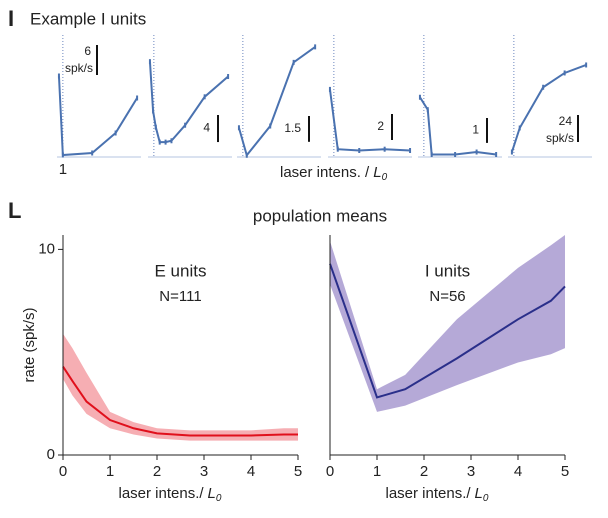  I want to click on y-tick-label: 10, so click(46, 248).